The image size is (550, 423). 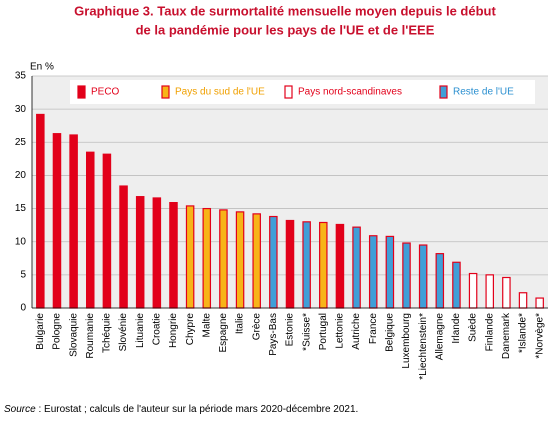 I want to click on x-tick-label: Irlande, so click(x=456, y=328).